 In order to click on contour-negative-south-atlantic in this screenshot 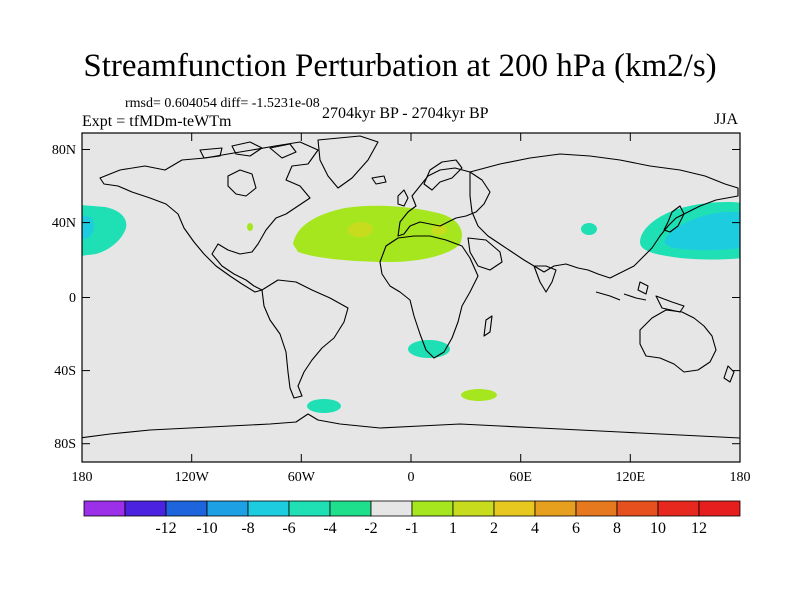, I will do `click(429, 349)`.